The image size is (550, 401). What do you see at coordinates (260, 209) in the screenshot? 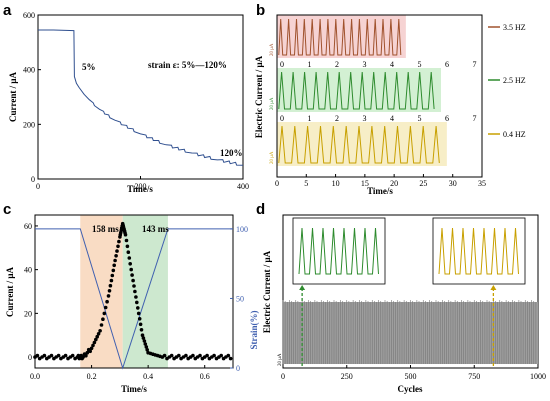
I see `panel-label-d: d` at bounding box center [260, 209].